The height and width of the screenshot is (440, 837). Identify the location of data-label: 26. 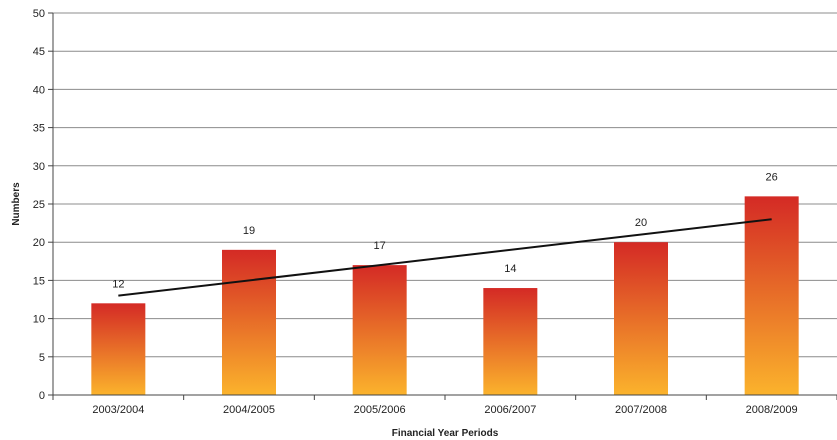
(772, 177).